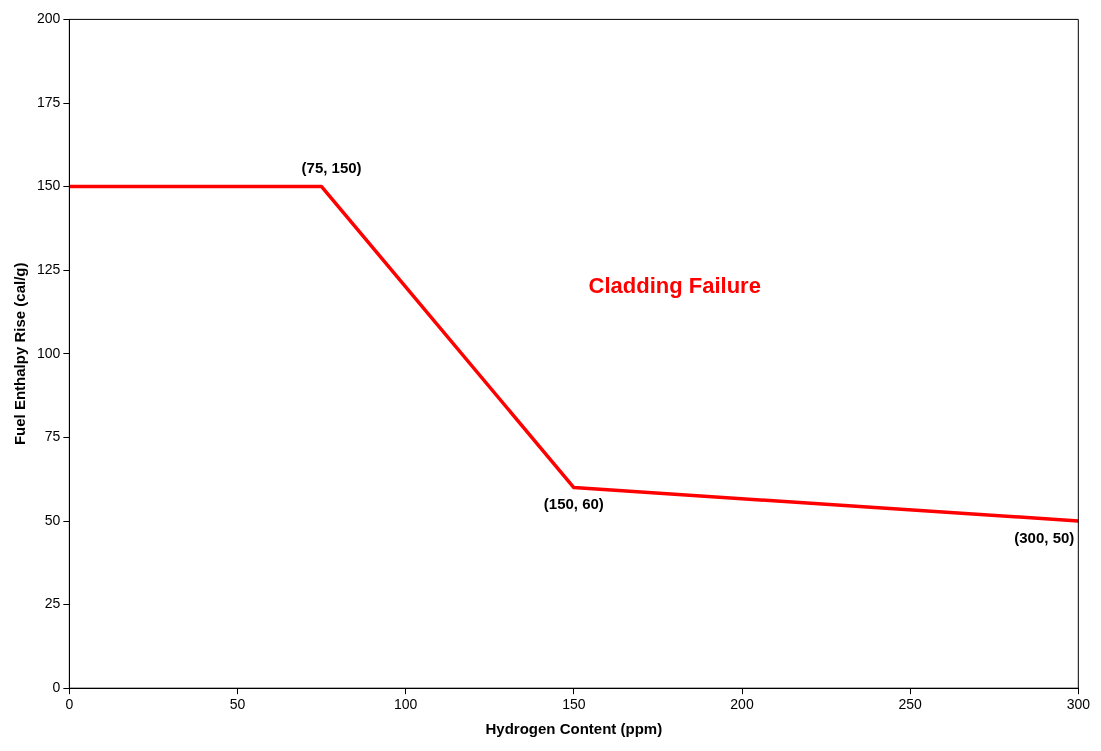 The height and width of the screenshot is (751, 1101). I want to click on x-tick-label: 50, so click(237, 704).